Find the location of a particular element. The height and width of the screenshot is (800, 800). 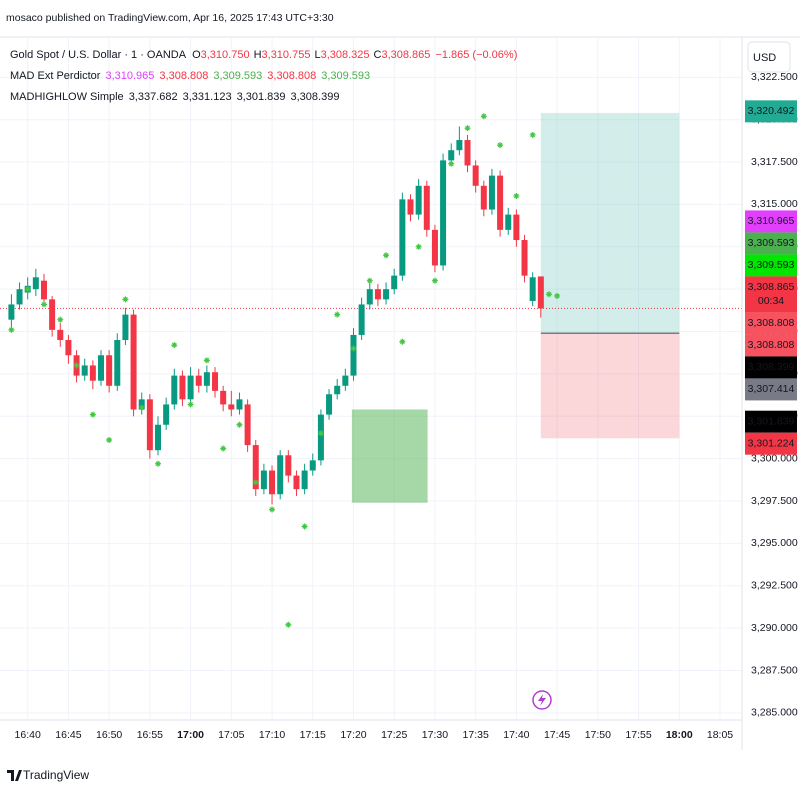

currency-button is located at coordinates (769, 57).